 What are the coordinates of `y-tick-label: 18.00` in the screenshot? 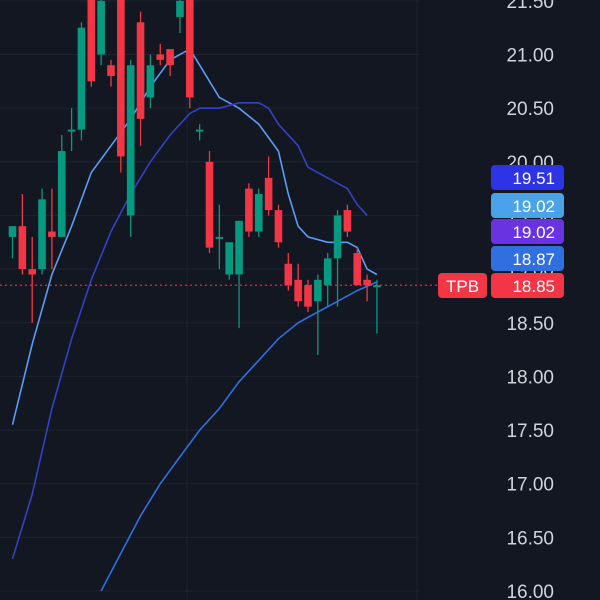 It's located at (530, 377).